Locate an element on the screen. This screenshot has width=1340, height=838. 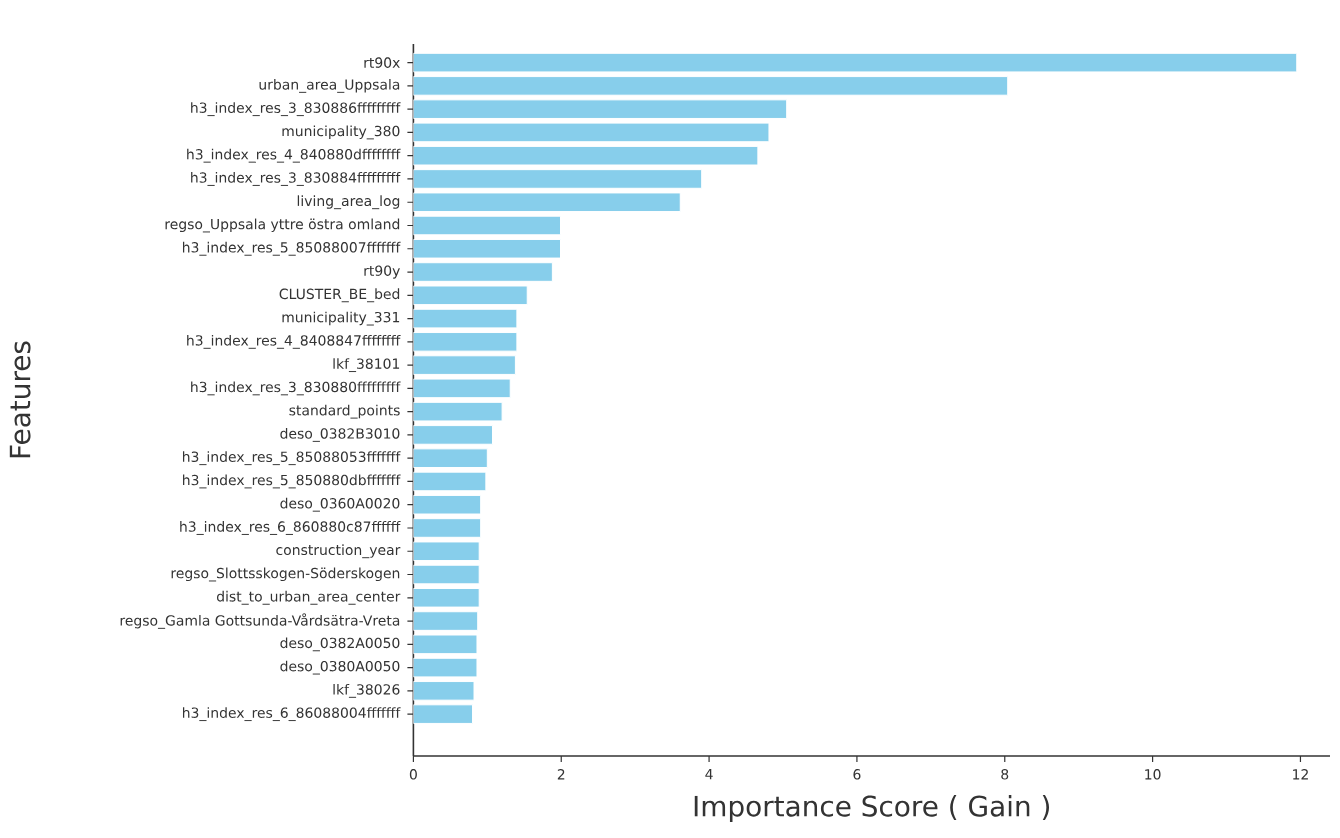
x-axis-title: Importance Score ( Gain ) is located at coordinates (872, 809).